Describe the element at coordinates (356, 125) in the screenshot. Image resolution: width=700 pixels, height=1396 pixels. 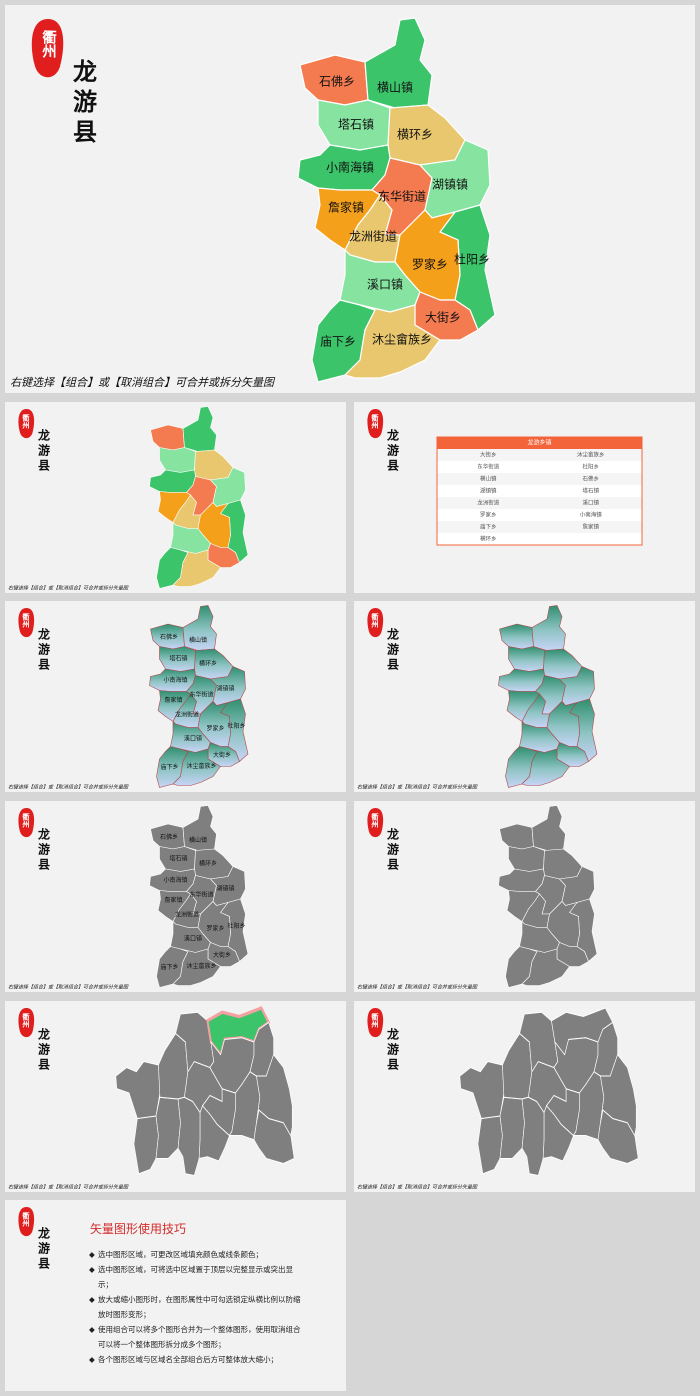
I see `region-label: 塔石镇` at that location.